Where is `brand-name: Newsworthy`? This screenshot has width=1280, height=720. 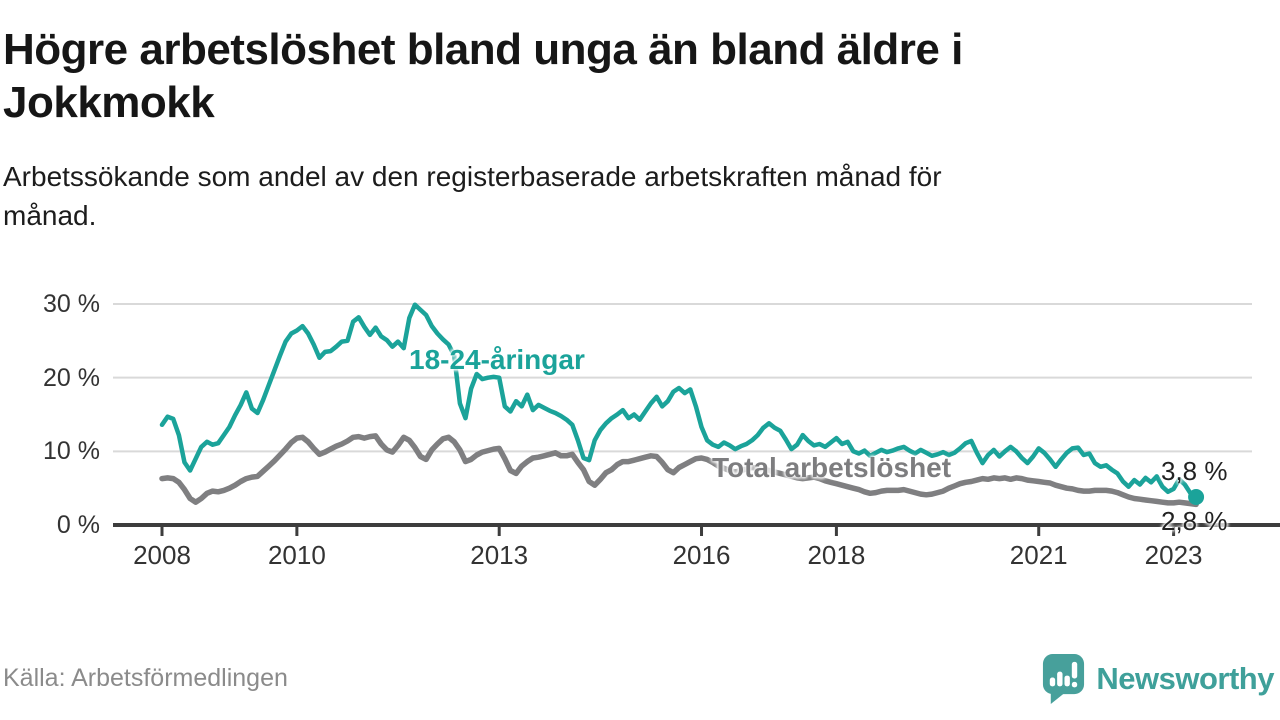 brand-name: Newsworthy is located at coordinates (1185, 678).